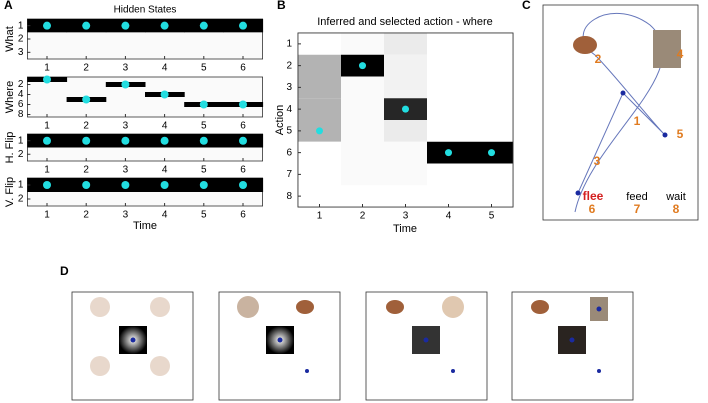 Image resolution: width=708 pixels, height=403 pixels. Describe the element at coordinates (8, 6) in the screenshot. I see `panel-label: A` at that location.